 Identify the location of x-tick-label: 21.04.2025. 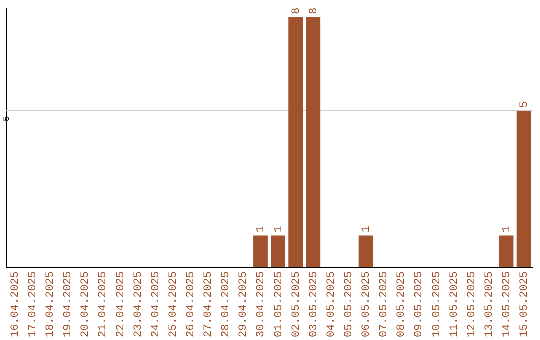
(104, 305).